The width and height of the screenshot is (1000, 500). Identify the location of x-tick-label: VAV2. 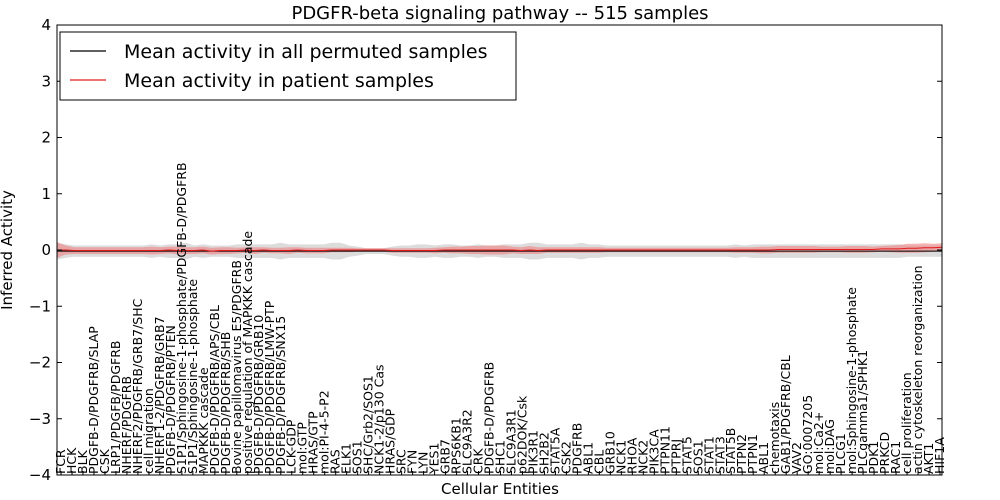
(796, 458).